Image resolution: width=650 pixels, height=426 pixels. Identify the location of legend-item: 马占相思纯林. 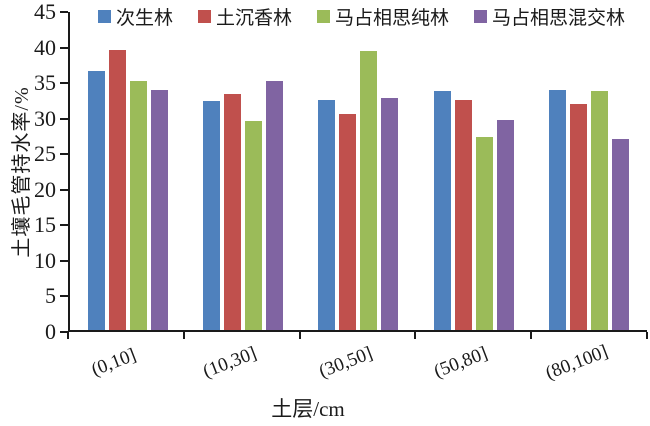
(383, 16).